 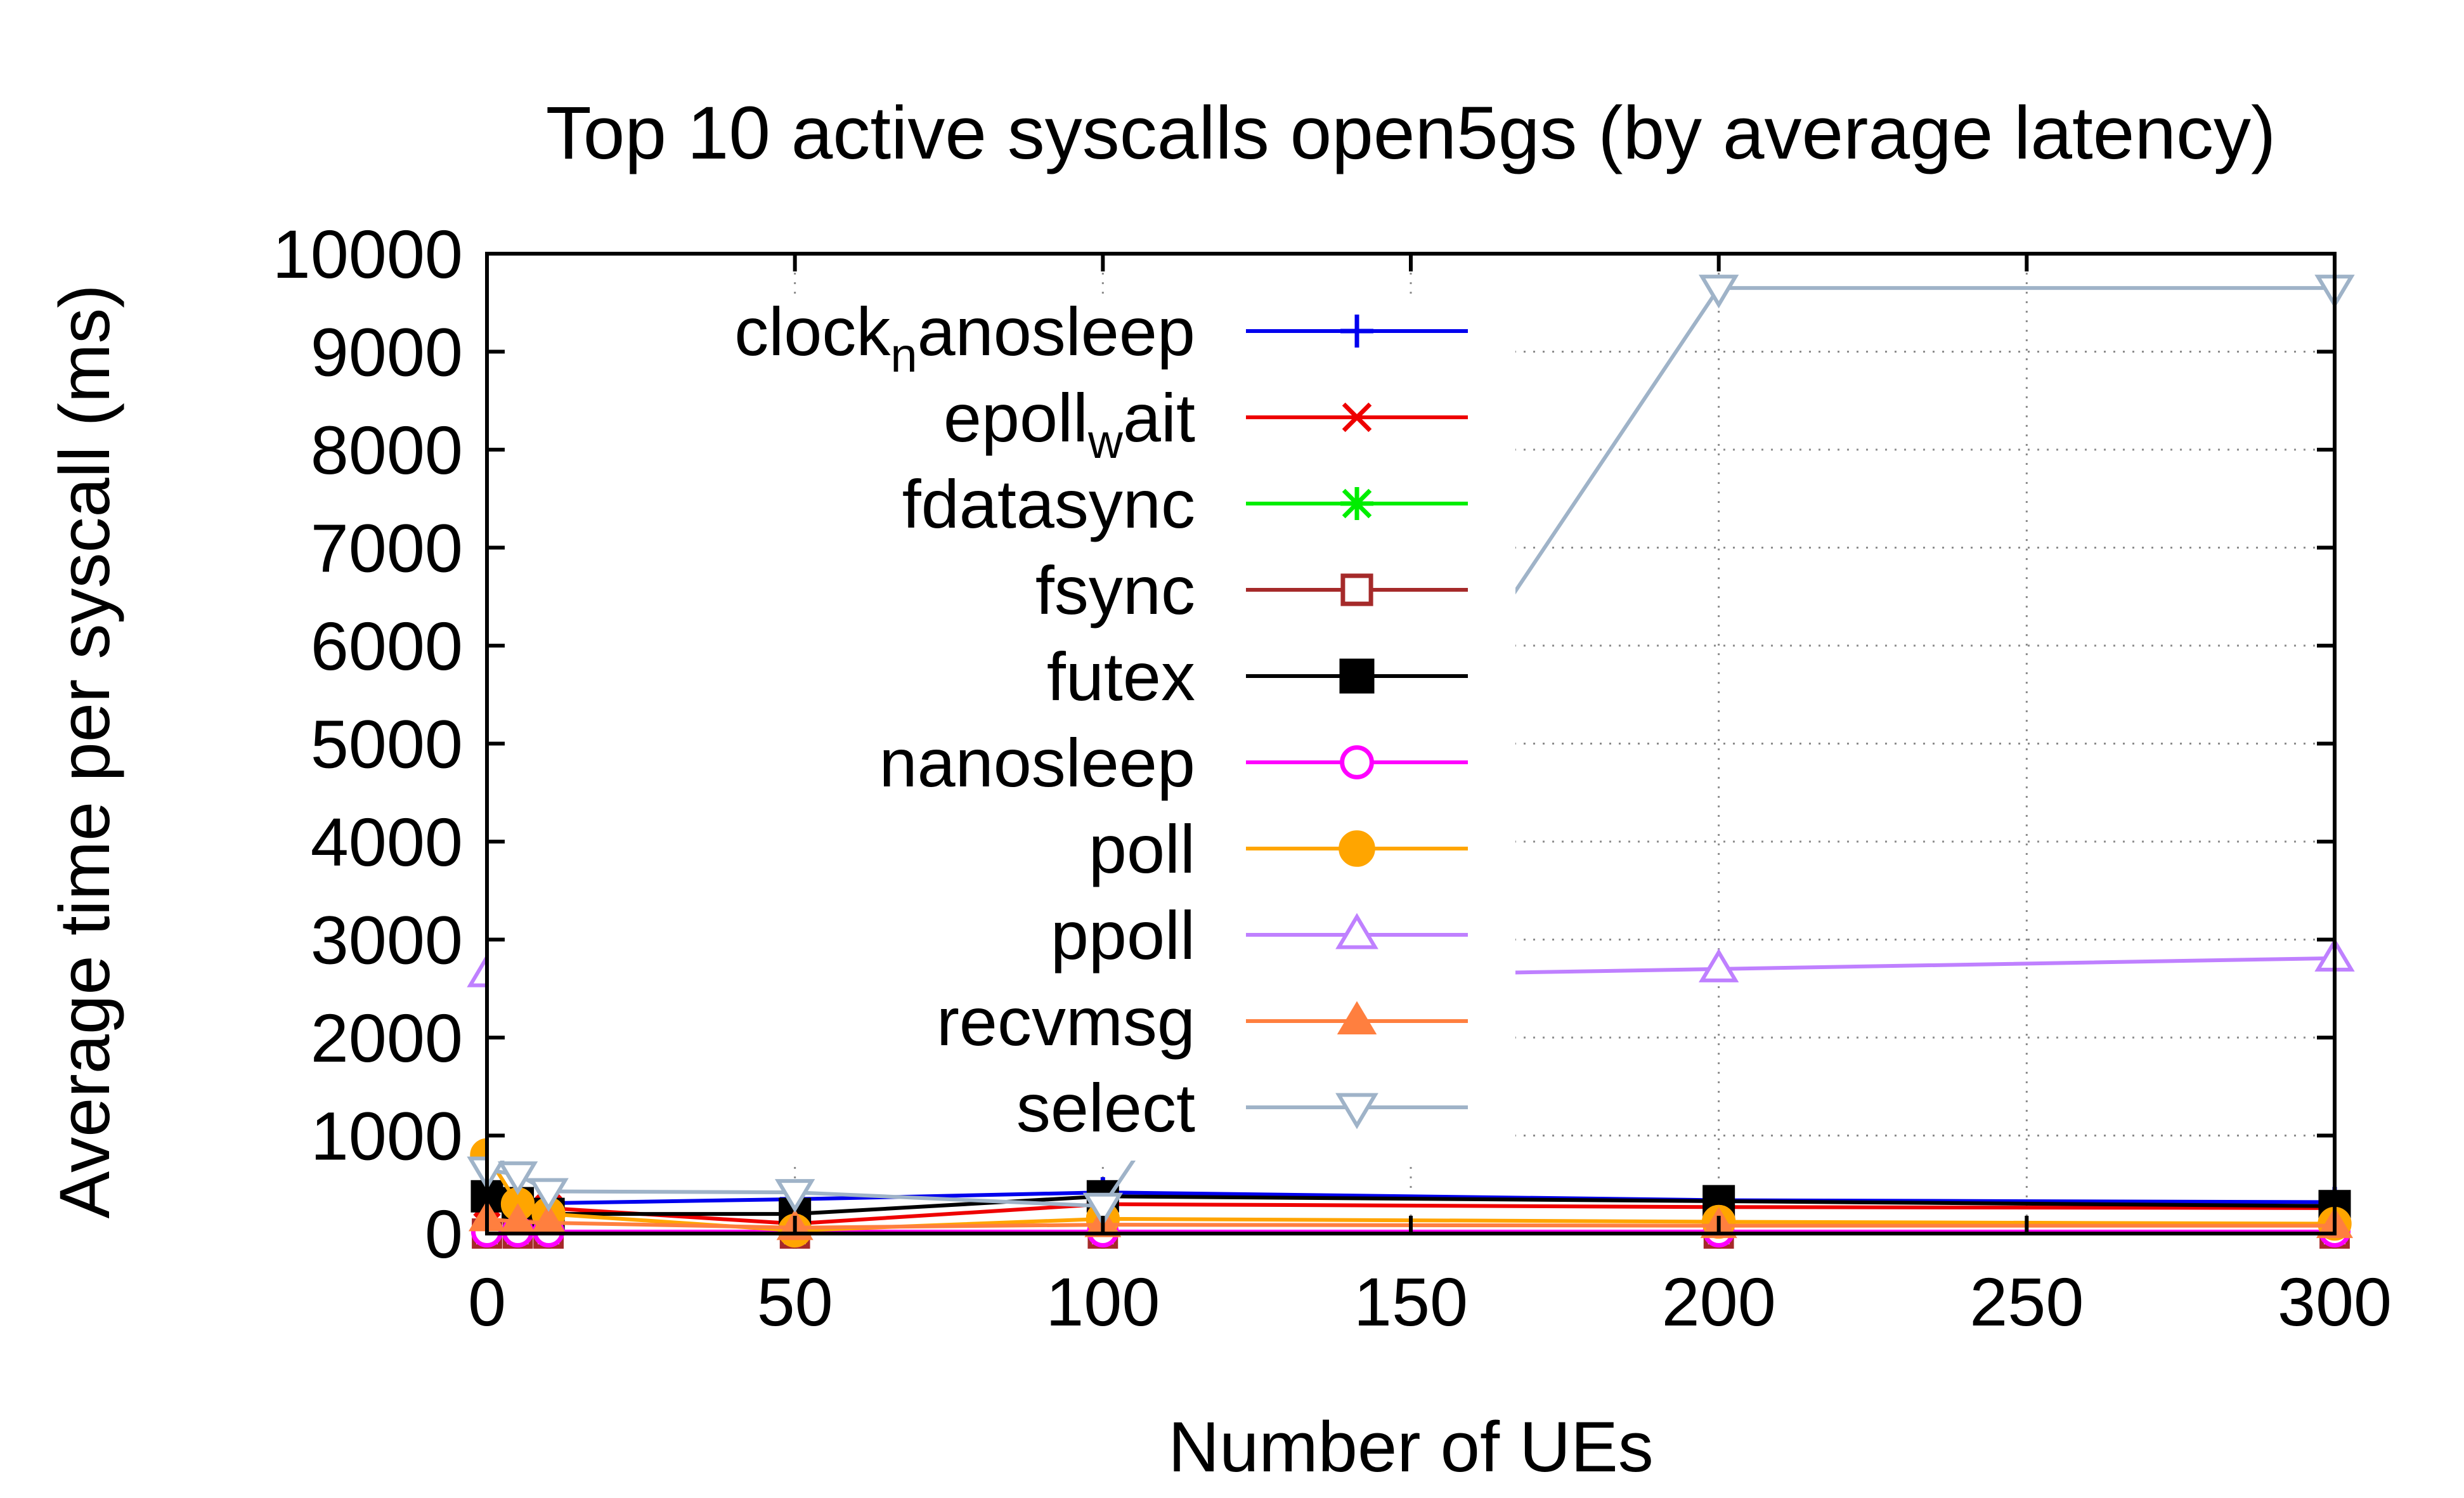 What do you see at coordinates (812, 332) in the screenshot?
I see `legend-label-base: clock` at bounding box center [812, 332].